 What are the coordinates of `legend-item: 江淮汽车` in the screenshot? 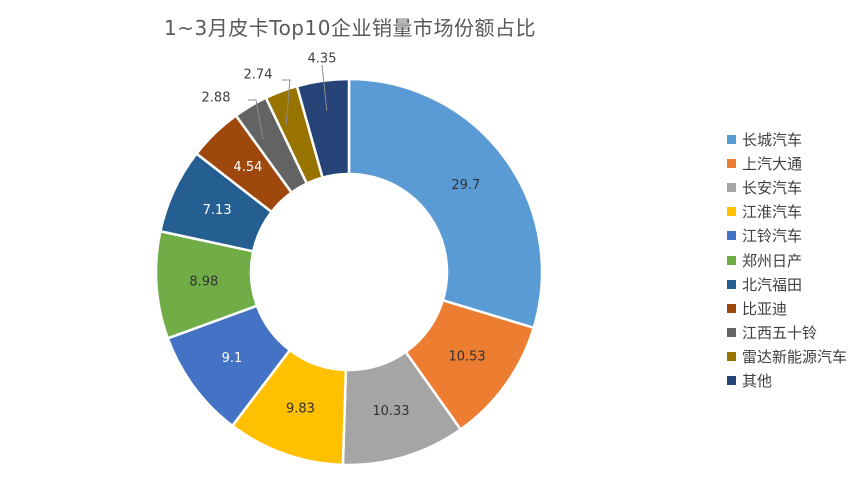 It's located at (795, 212).